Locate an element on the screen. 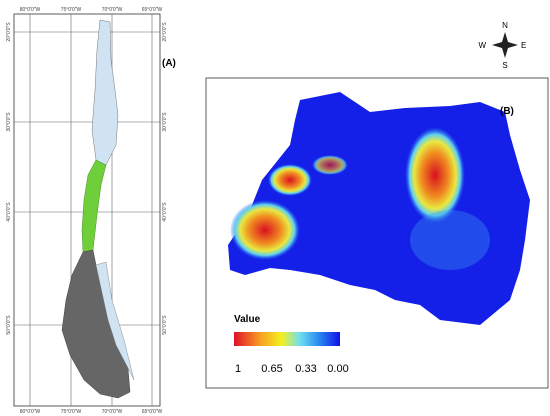 Image resolution: width=550 pixels, height=416 pixels. legend-colorbar is located at coordinates (287, 339).